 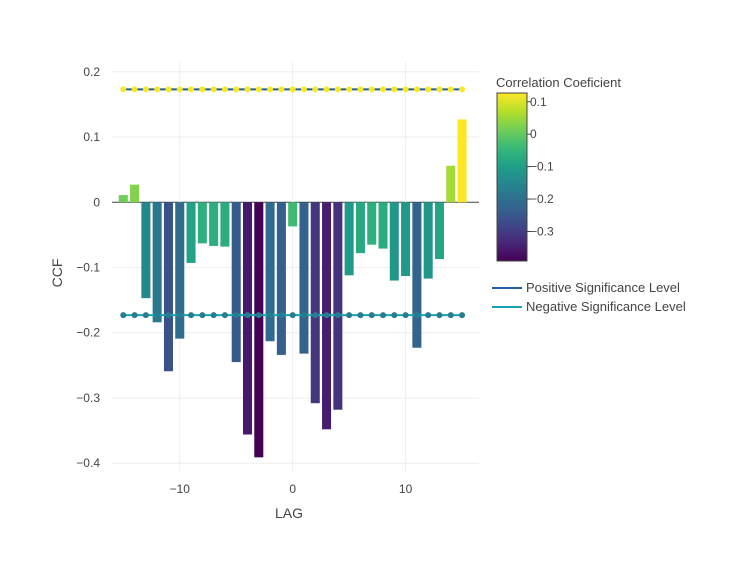 I want to click on colorbar: Correlation Coeficient 0.1 0 −0.1 −0.2 −0.3, so click(x=558, y=168).